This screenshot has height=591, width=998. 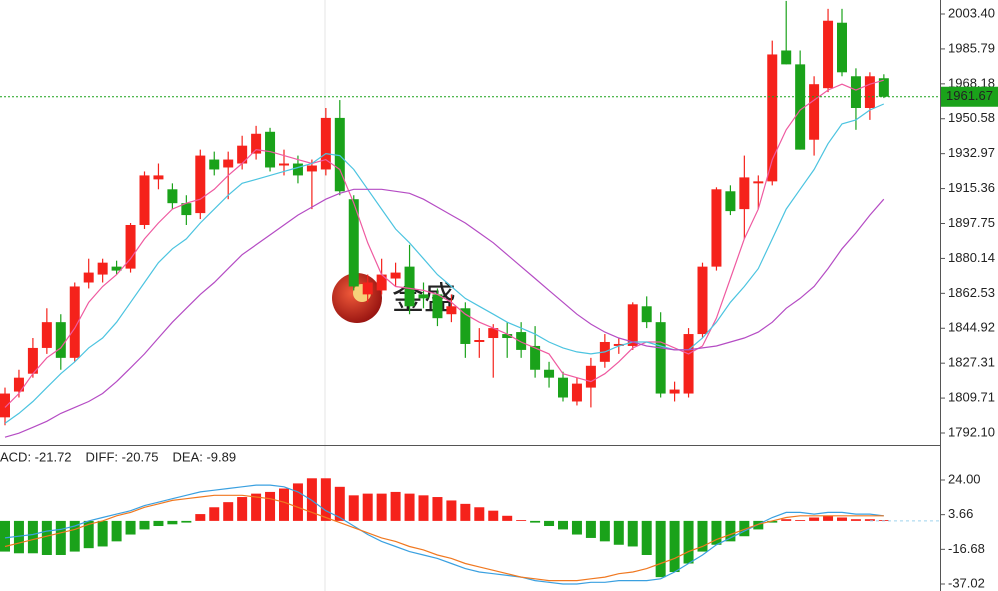 What do you see at coordinates (971, 362) in the screenshot?
I see `y-tick-label: 1827.31` at bounding box center [971, 362].